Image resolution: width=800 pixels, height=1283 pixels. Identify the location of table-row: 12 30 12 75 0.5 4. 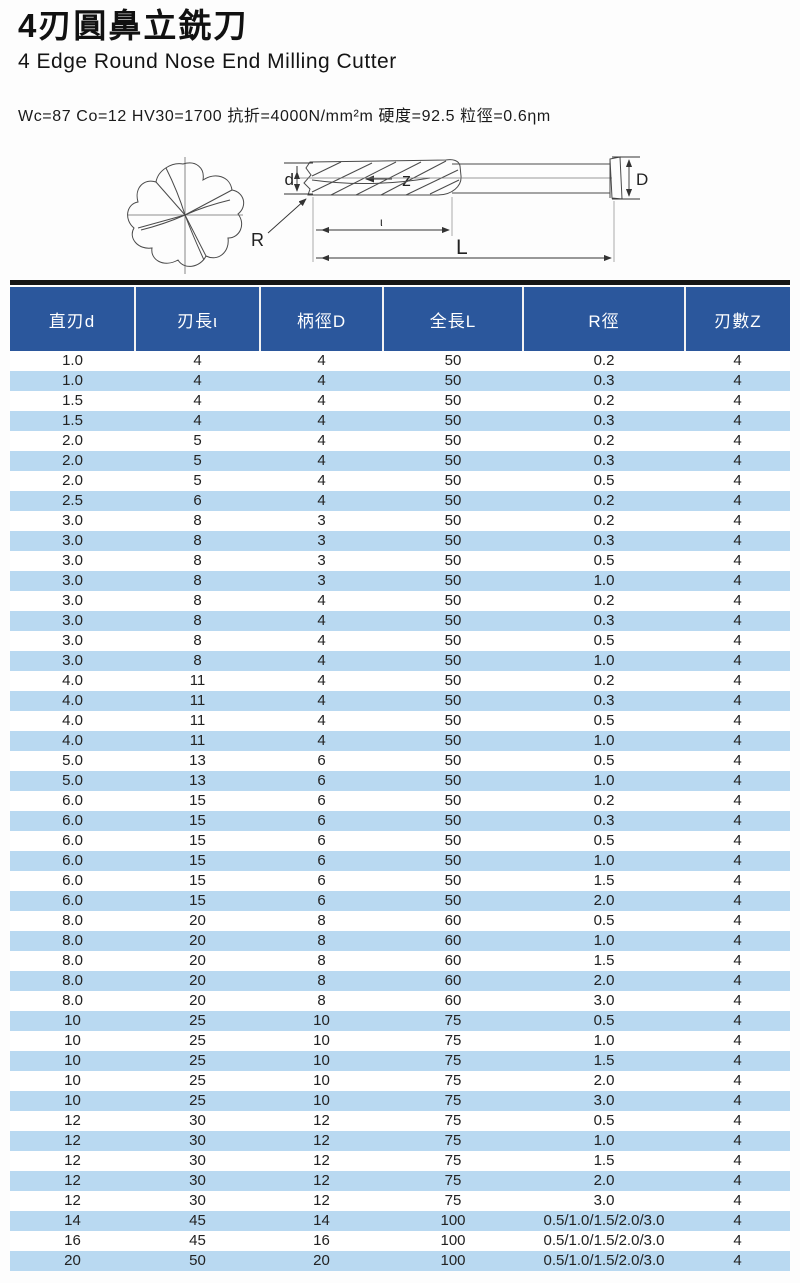
(400, 1121).